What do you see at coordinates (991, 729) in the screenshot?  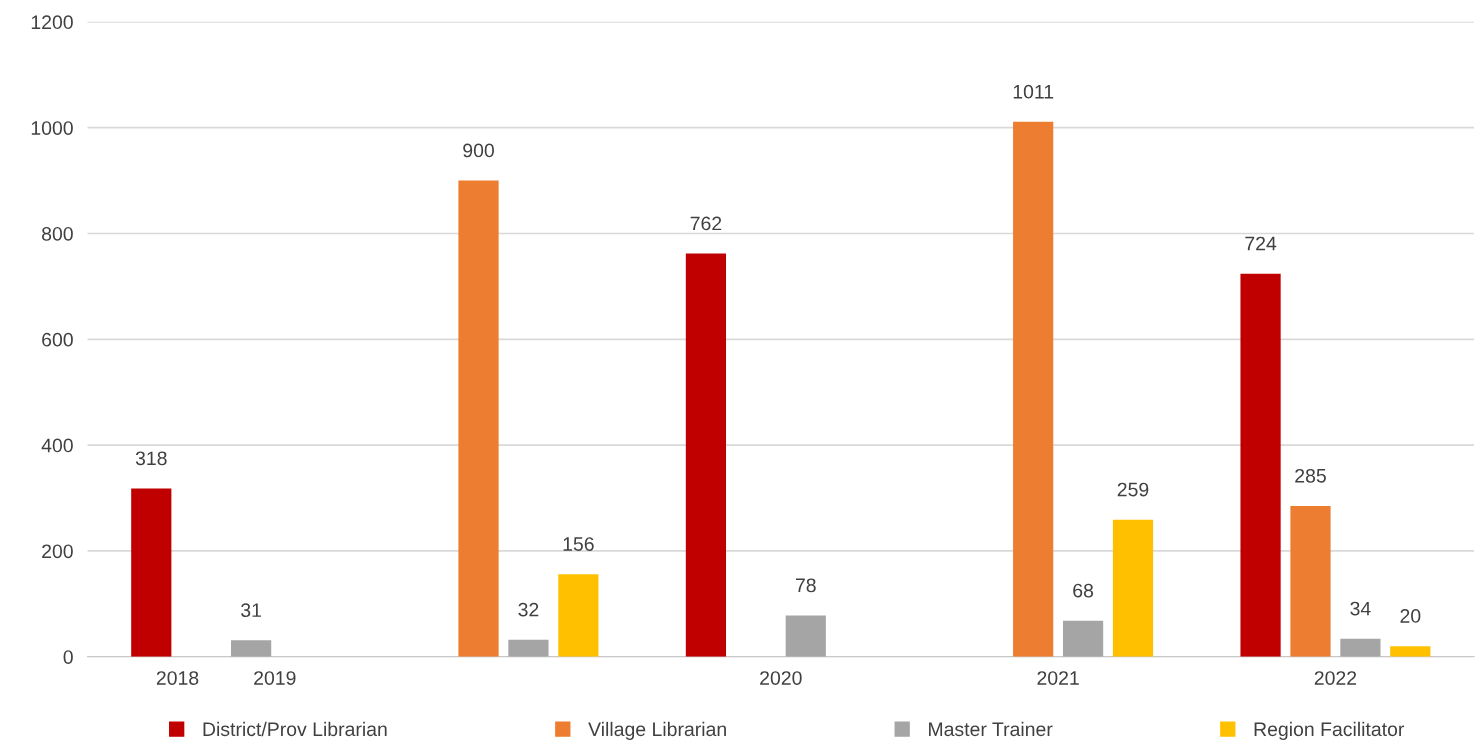 I see `legend-label: Master Trainer` at bounding box center [991, 729].